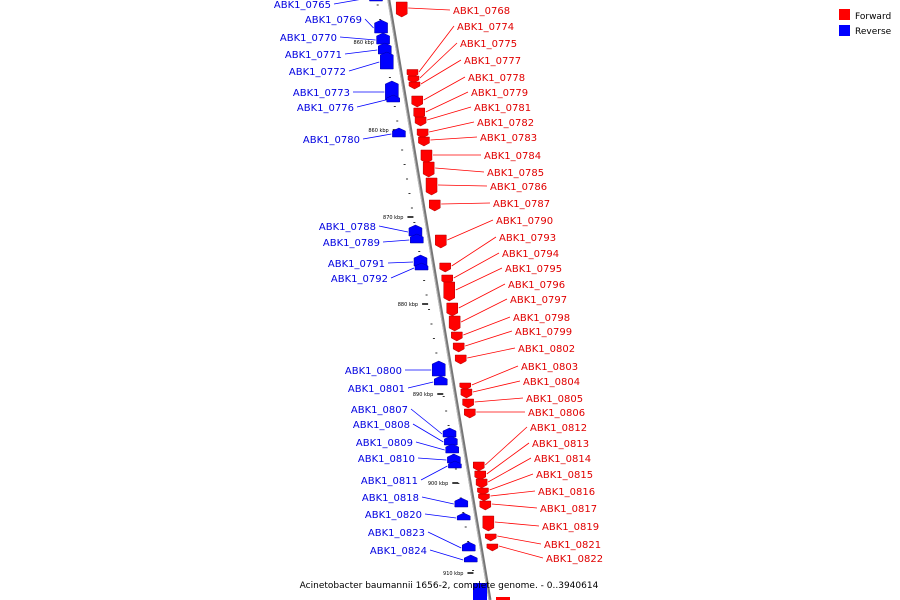  I want to click on forward-gene-label: ABK1_0821, so click(572, 545).